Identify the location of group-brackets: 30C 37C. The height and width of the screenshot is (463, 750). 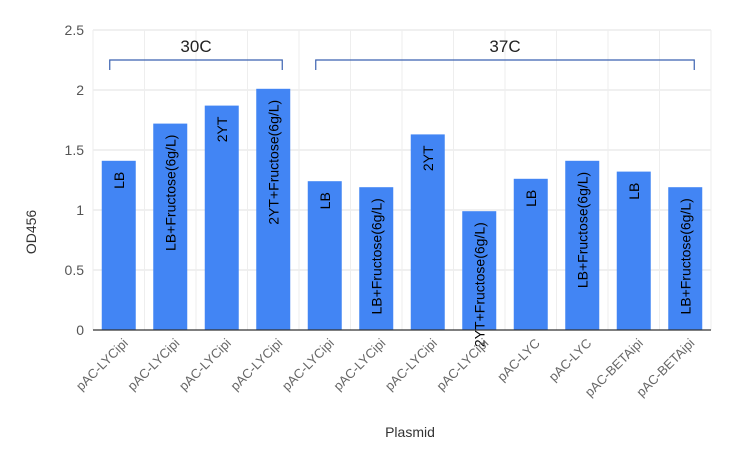
(402, 53).